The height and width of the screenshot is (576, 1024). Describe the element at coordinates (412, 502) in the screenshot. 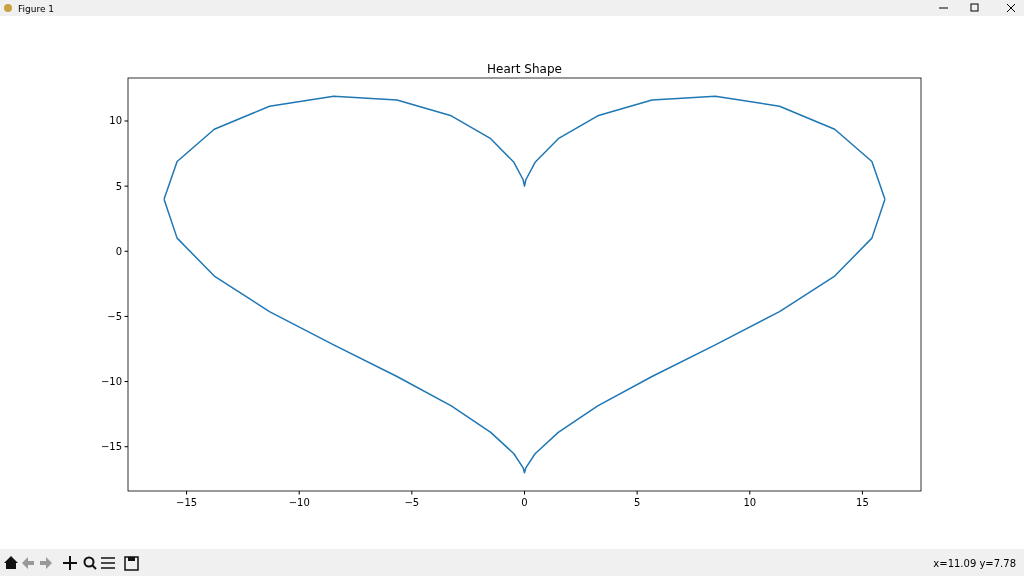

I see `x-tick-label: −5` at that location.